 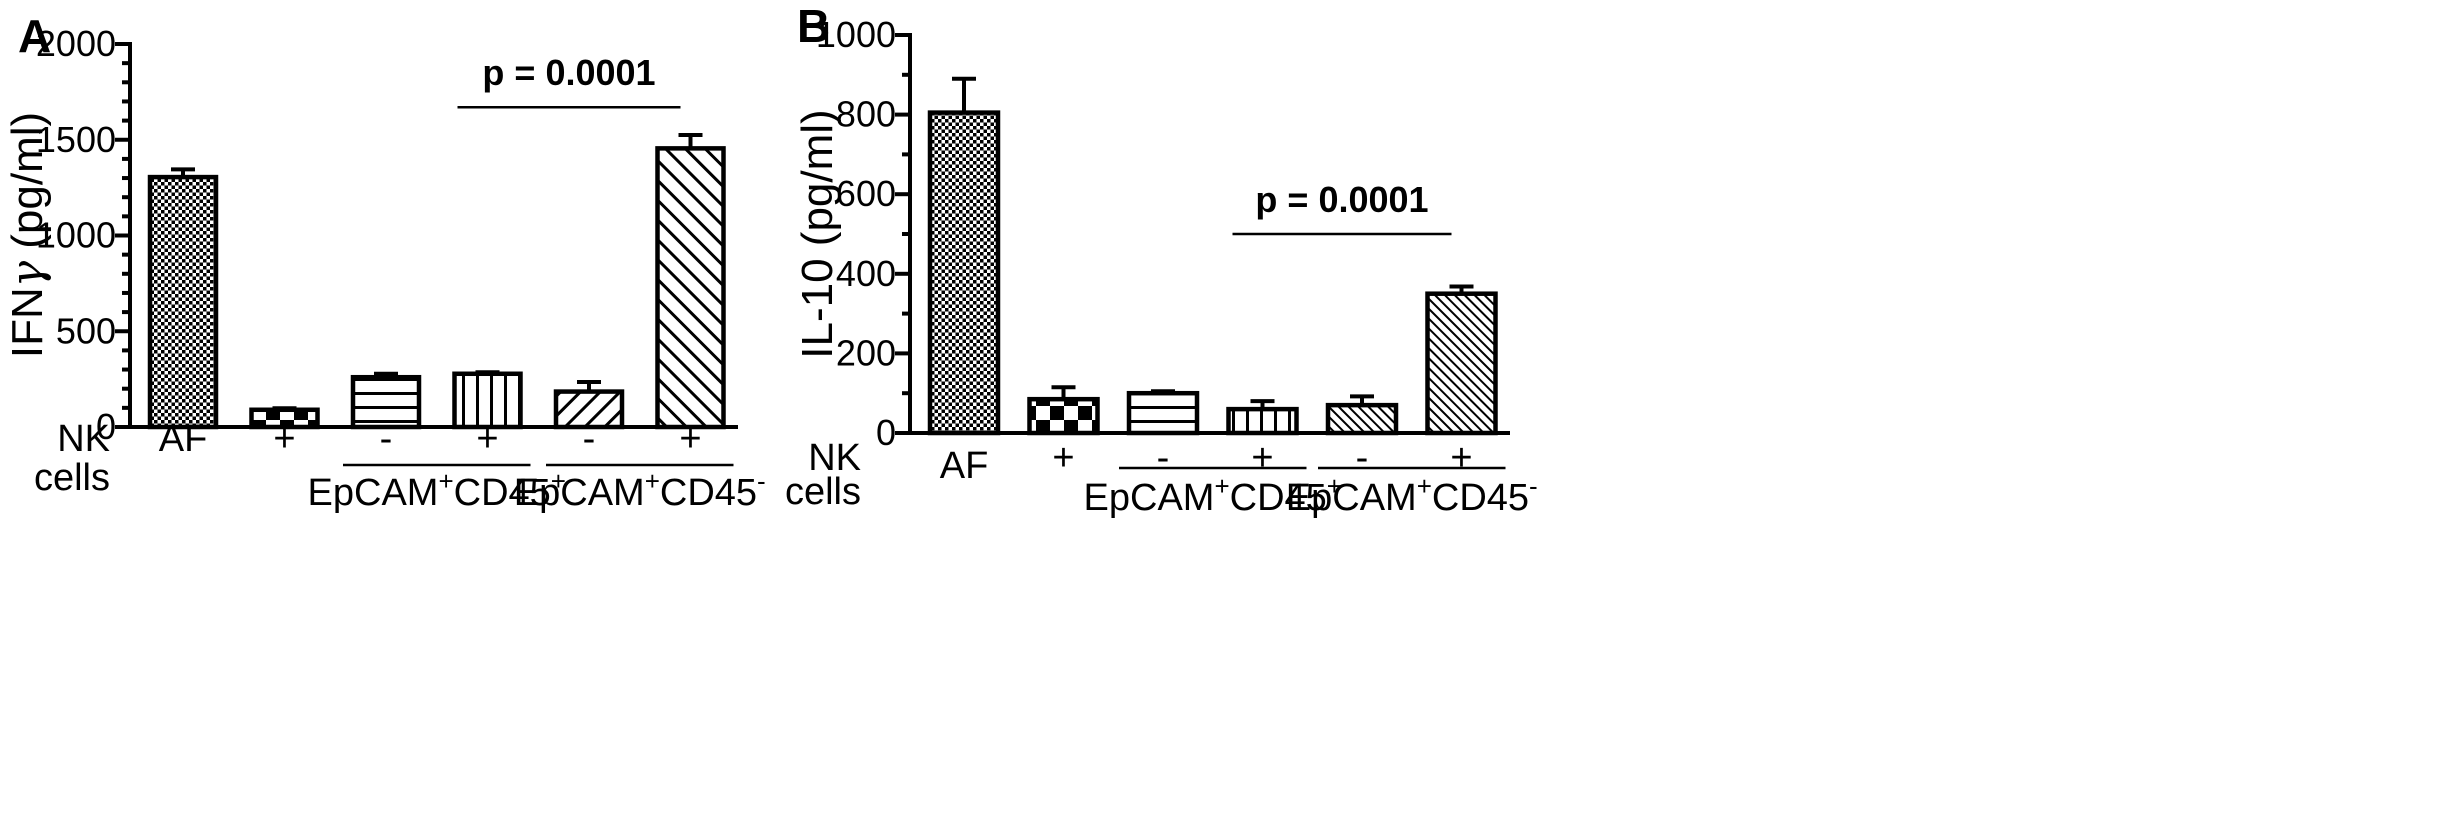 I want to click on y-tick-label: 200, so click(x=866, y=352).